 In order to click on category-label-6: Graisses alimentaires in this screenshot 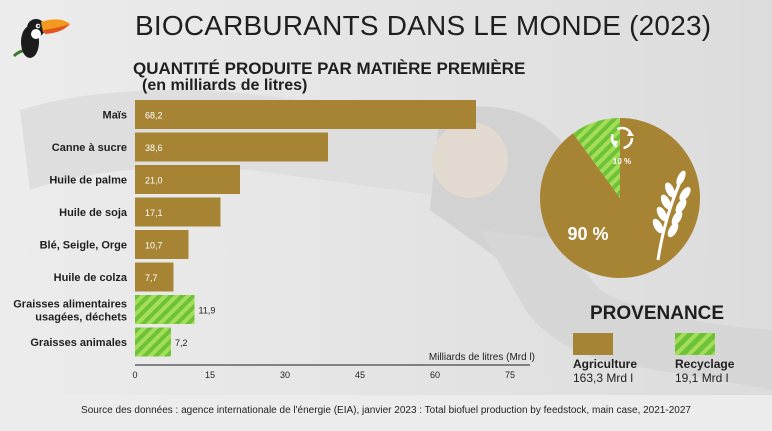, I will do `click(70, 305)`.